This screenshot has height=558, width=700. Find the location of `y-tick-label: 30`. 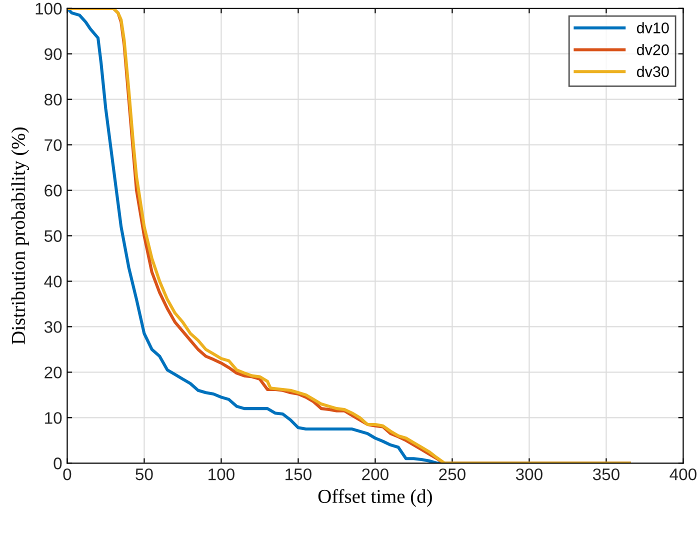

y-tick-label: 30 is located at coordinates (53, 327).